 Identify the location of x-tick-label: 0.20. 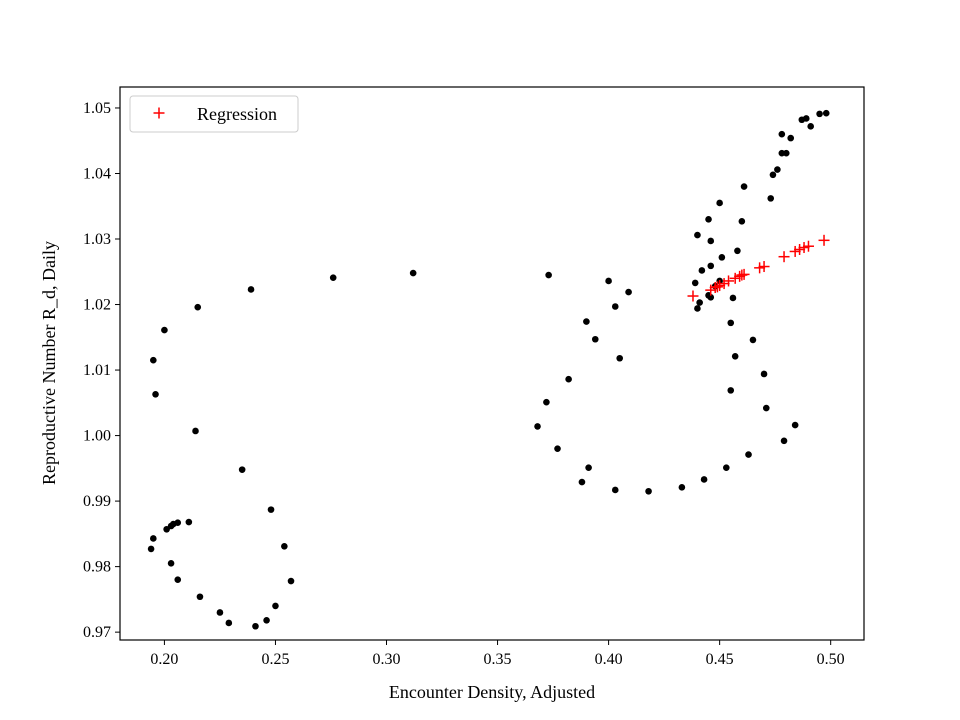
(164, 659).